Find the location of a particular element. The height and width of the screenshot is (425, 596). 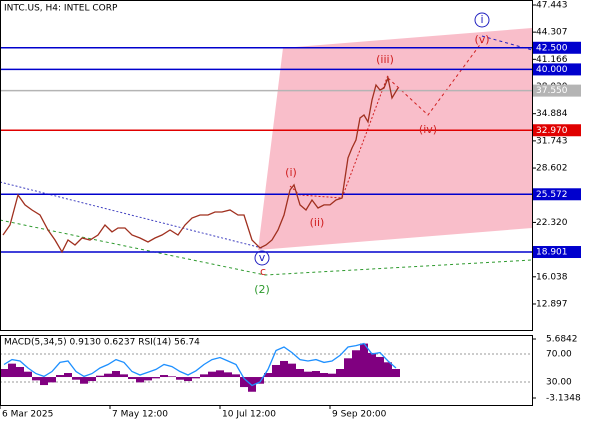

annotation: (v) is located at coordinates (481, 39).